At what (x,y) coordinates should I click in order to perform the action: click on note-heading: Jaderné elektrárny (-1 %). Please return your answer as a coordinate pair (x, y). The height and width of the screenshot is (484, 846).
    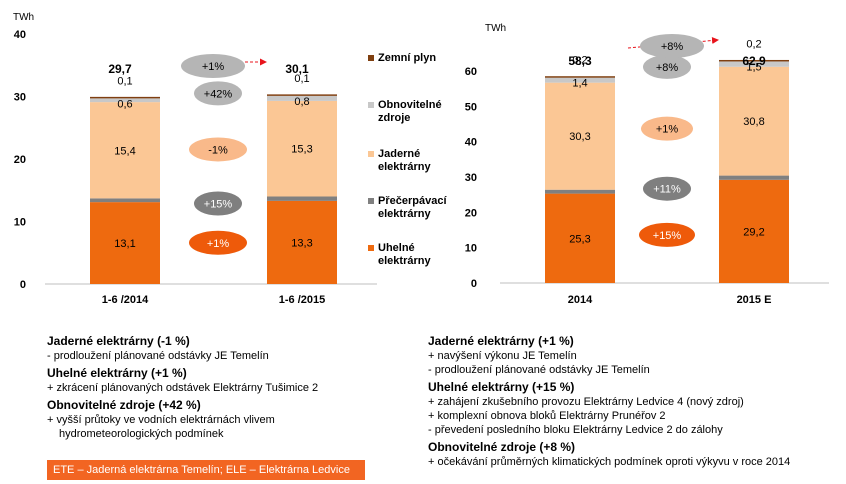
    Looking at the image, I should click on (118, 341).